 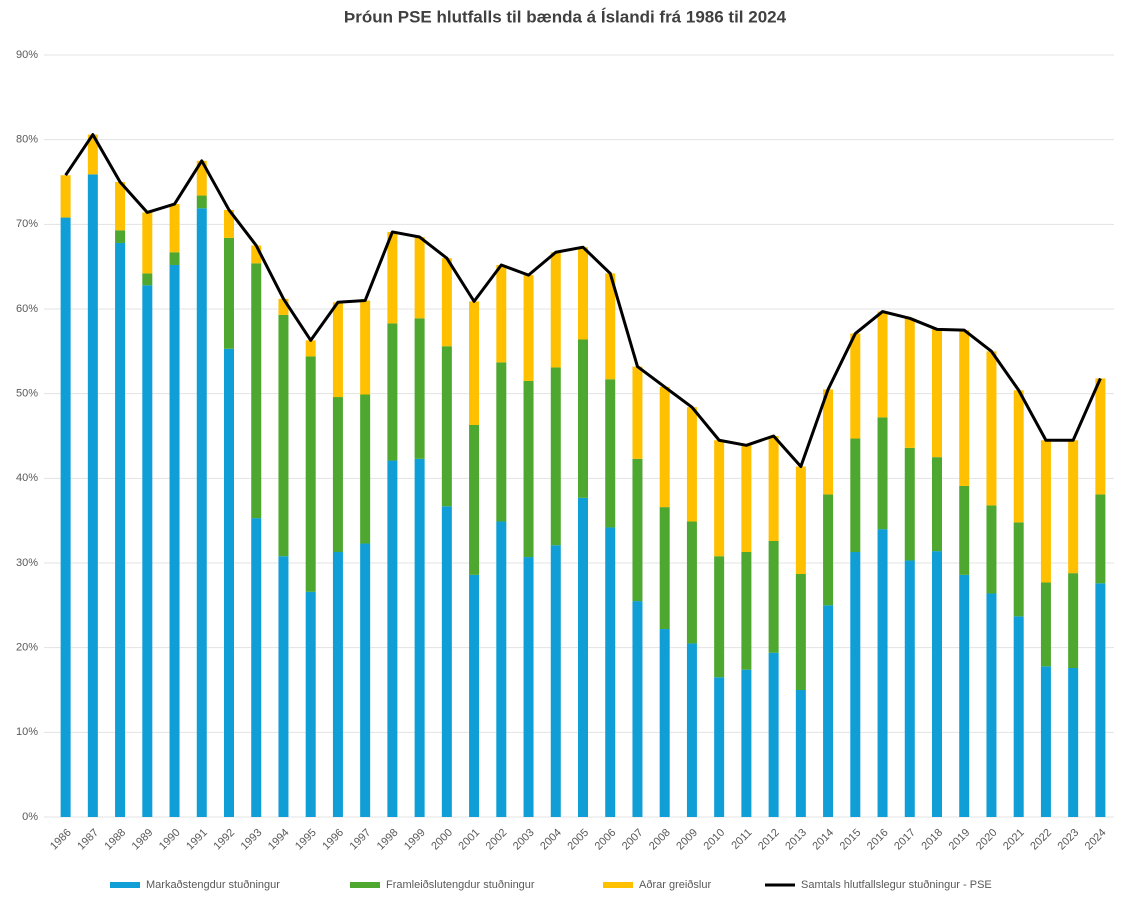 I want to click on x-tick-label: 1995, so click(x=306, y=840).